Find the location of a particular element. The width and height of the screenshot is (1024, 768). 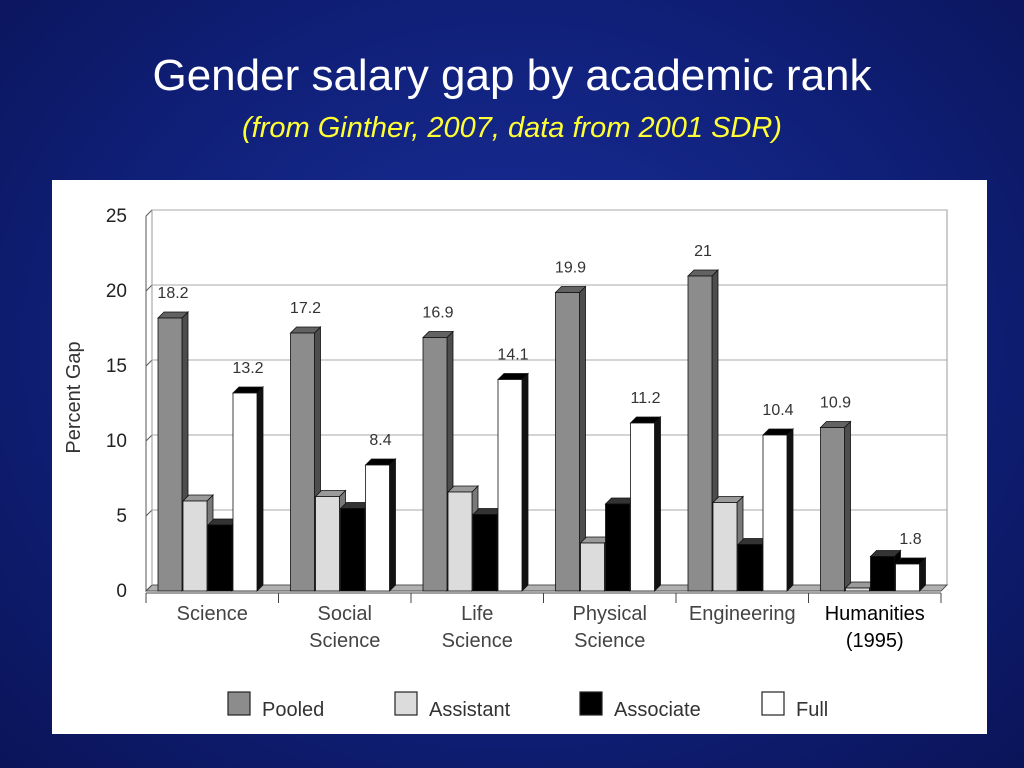

x-category-label: Engineering is located at coordinates (742, 614).